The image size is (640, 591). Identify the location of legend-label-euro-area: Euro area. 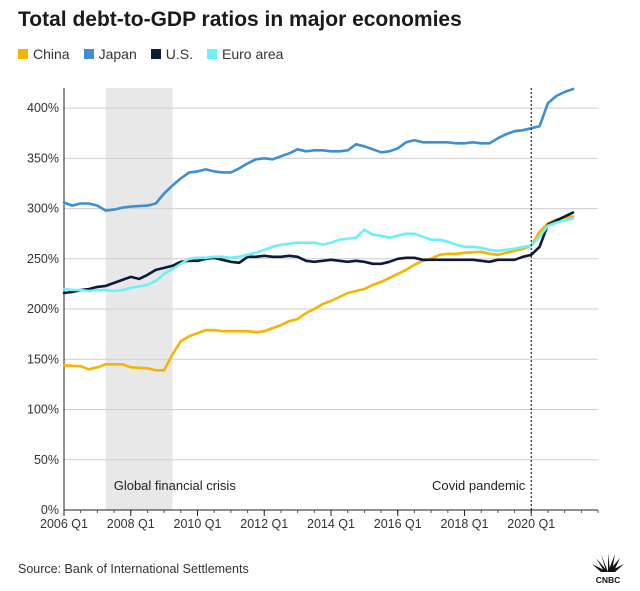
(252, 54).